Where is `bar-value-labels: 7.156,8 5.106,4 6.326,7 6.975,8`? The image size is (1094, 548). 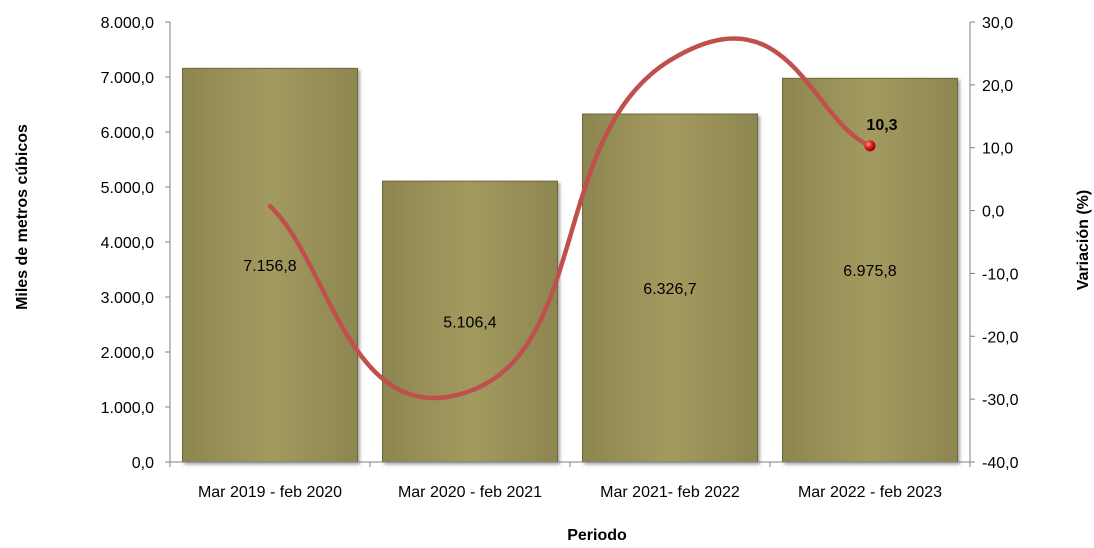
bar-value-labels: 7.156,8 5.106,4 6.326,7 6.975,8 is located at coordinates (569, 294).